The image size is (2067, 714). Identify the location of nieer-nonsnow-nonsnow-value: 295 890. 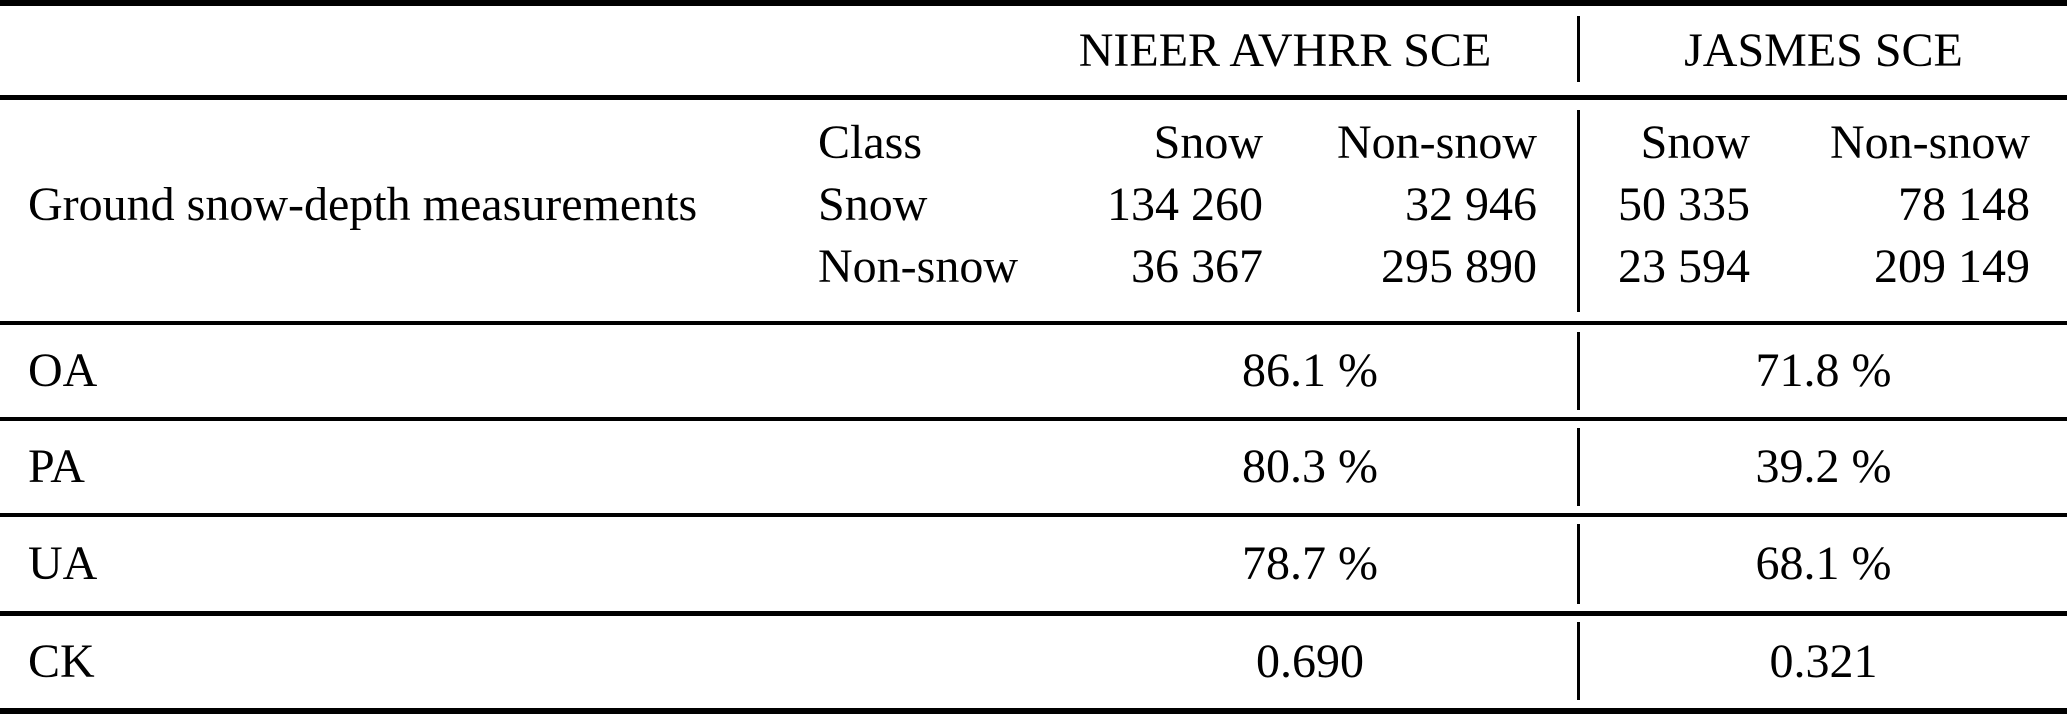
(1459, 266).